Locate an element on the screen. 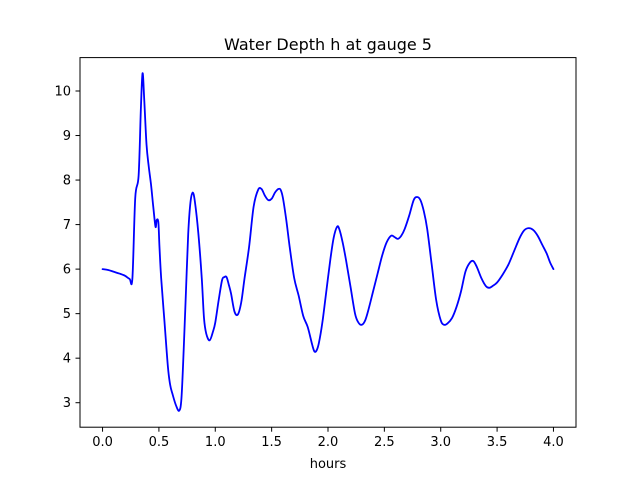 This screenshot has width=640, height=480. y-axis-ticks: 3 4 5 6 7 8 9 10 is located at coordinates (67, 247).